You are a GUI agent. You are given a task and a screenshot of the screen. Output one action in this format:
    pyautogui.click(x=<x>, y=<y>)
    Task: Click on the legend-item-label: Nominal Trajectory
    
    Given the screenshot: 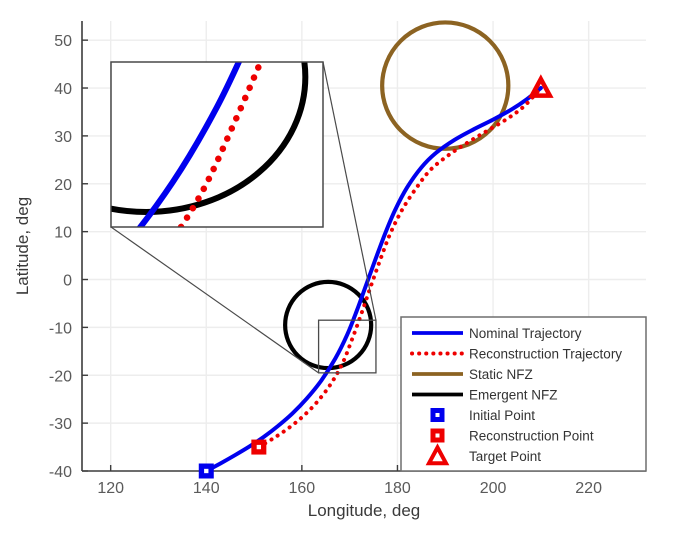 What is the action you would take?
    pyautogui.click(x=525, y=333)
    